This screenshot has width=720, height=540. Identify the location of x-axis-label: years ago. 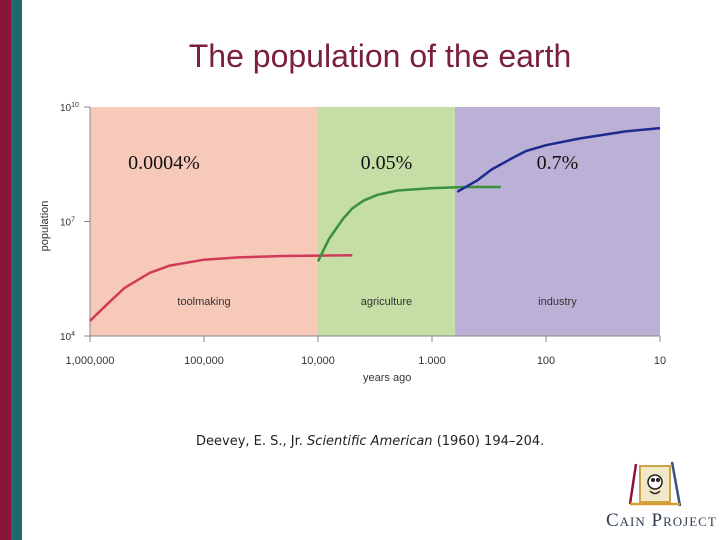
(387, 378).